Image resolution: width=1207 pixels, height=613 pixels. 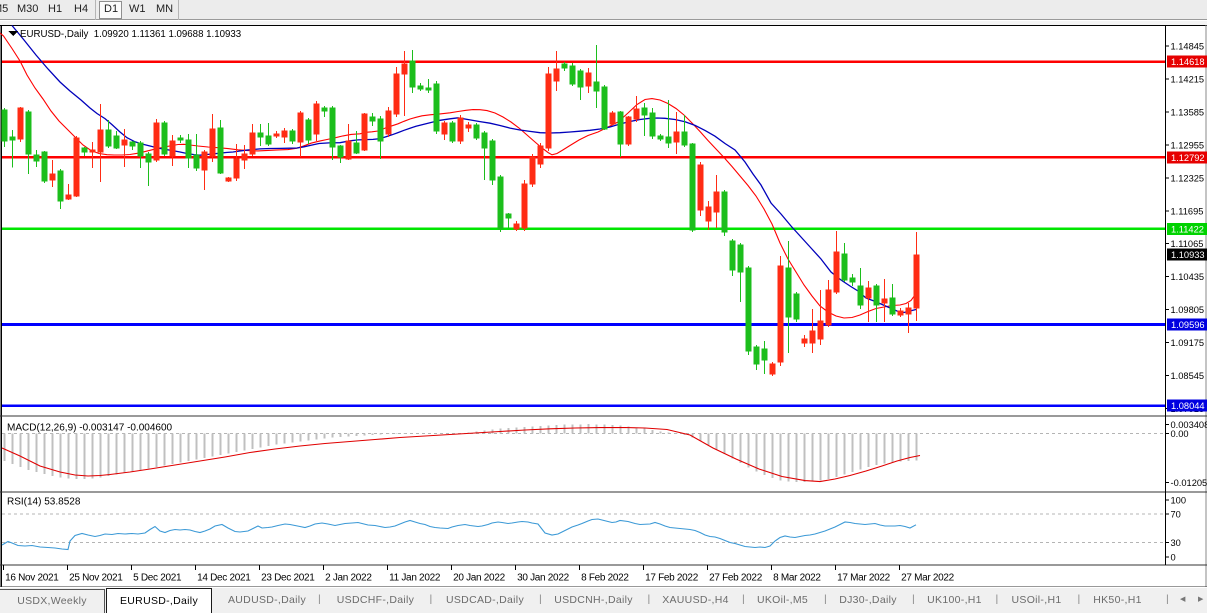 I want to click on svg-text: 1.09596, so click(x=1188, y=325).